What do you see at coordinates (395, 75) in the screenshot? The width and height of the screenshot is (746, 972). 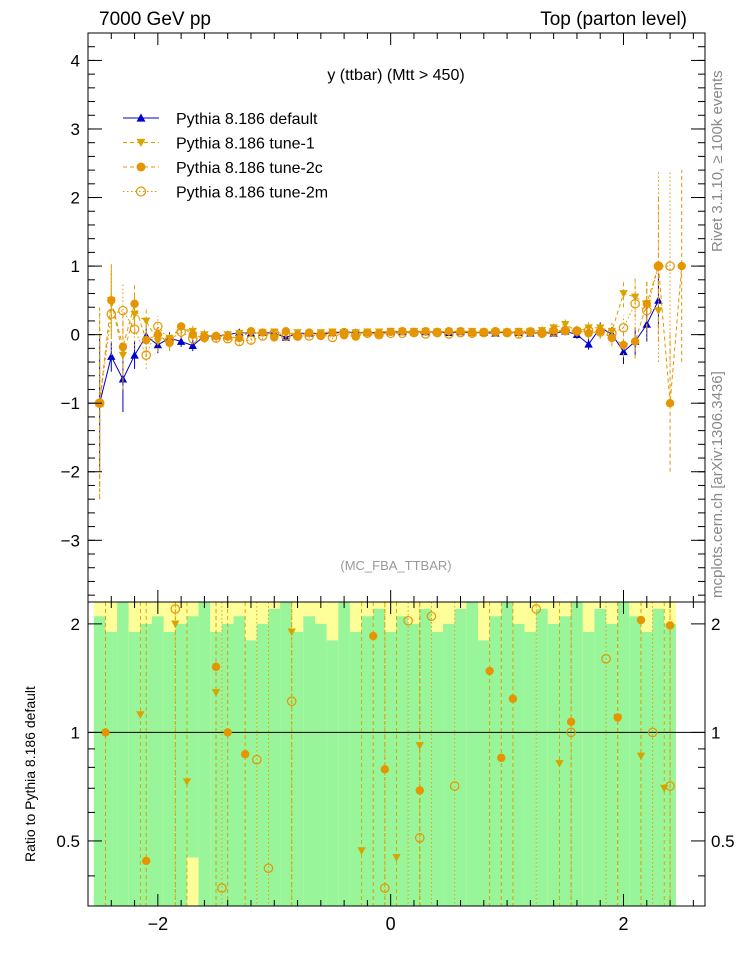 I see `chart-title: y (ttbar) (Mtt > 450)` at bounding box center [395, 75].